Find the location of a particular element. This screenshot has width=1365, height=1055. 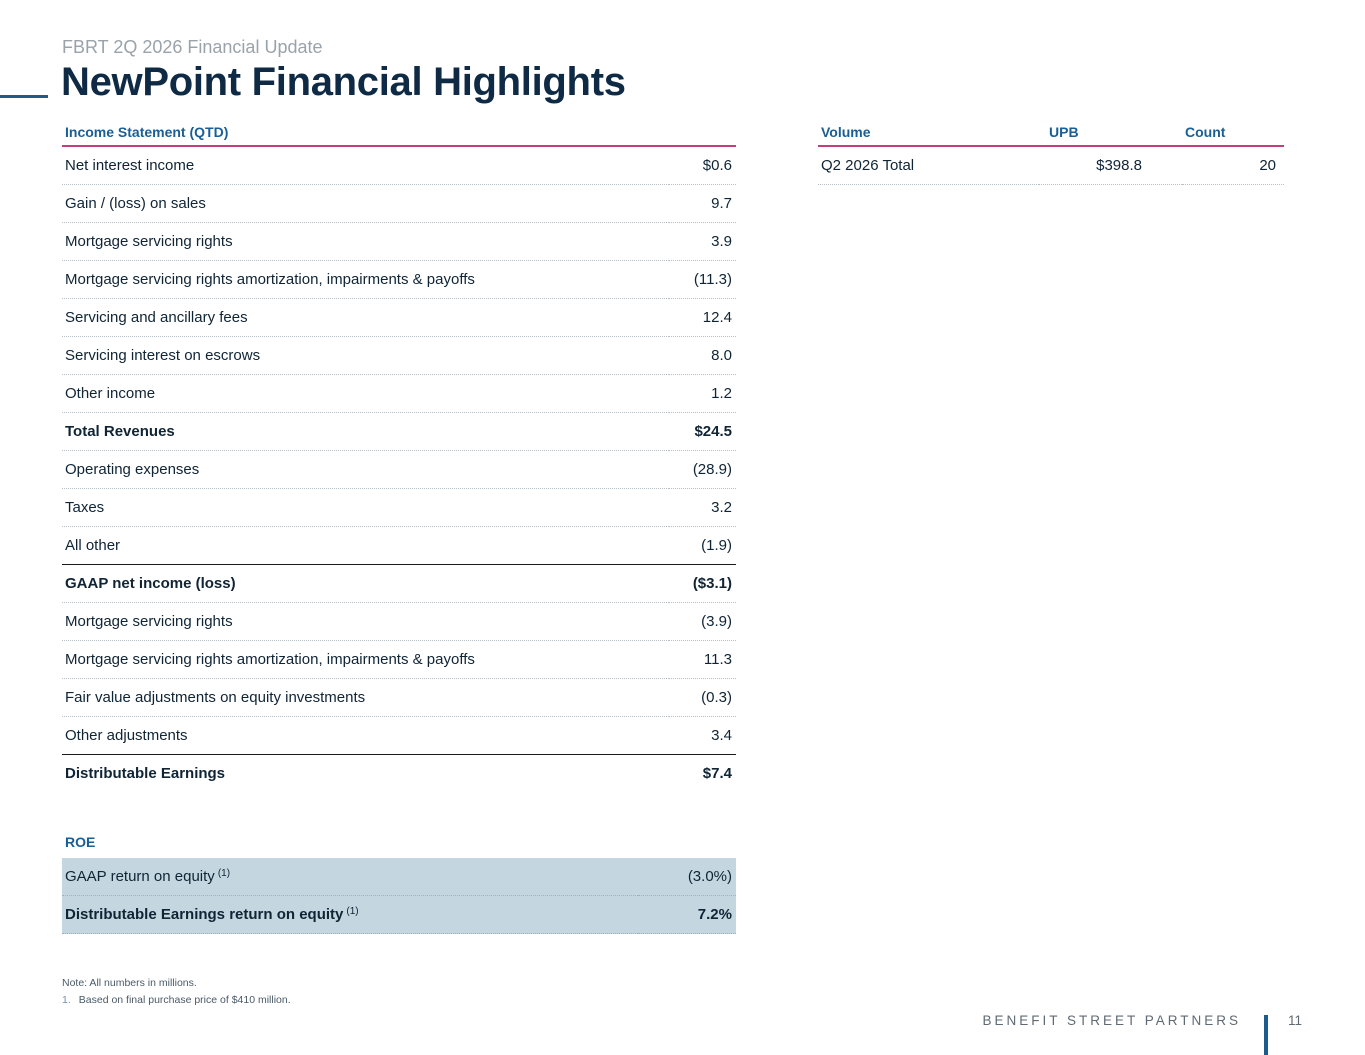

row-value: 1.2 is located at coordinates (702, 393).